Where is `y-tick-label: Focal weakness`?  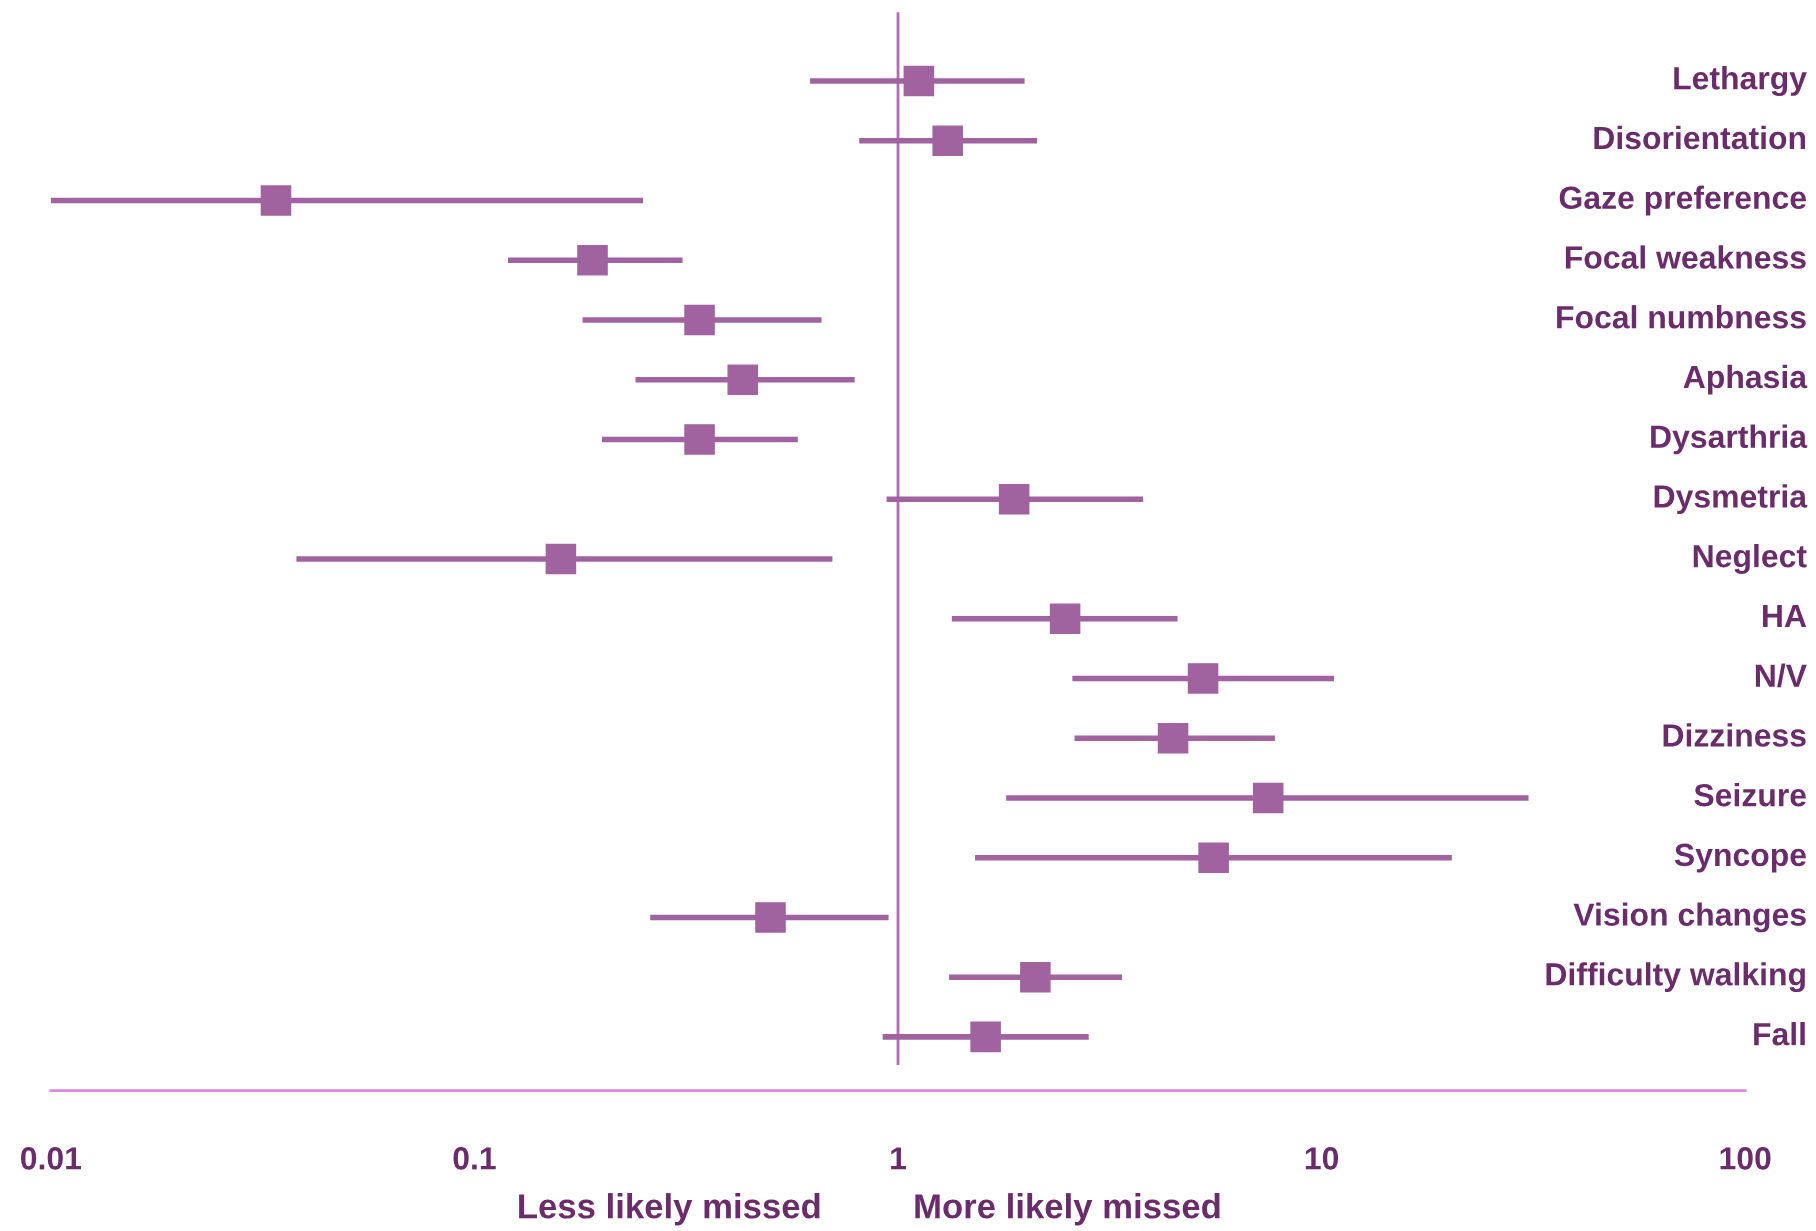 y-tick-label: Focal weakness is located at coordinates (1685, 257).